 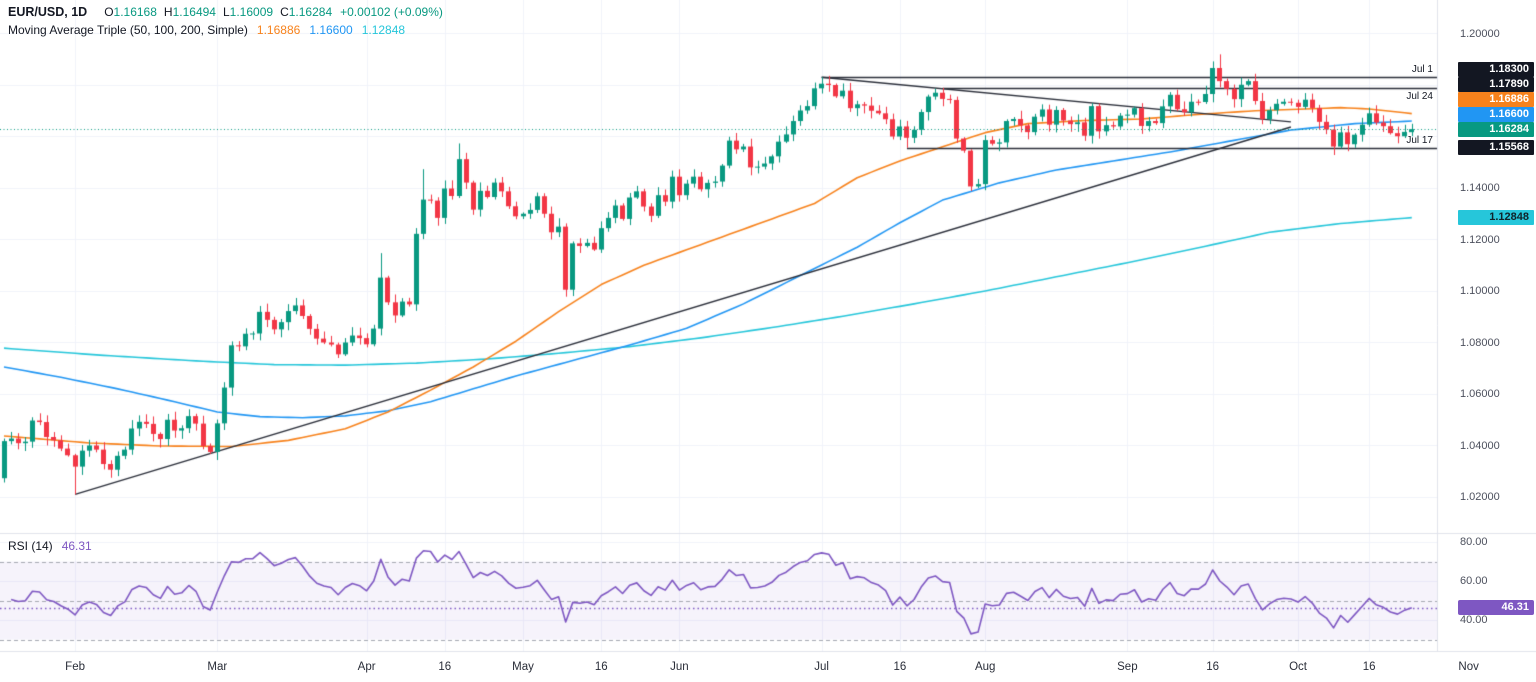 What do you see at coordinates (391, 12) in the screenshot?
I see `change-value: +0.00102 (+0.09%)` at bounding box center [391, 12].